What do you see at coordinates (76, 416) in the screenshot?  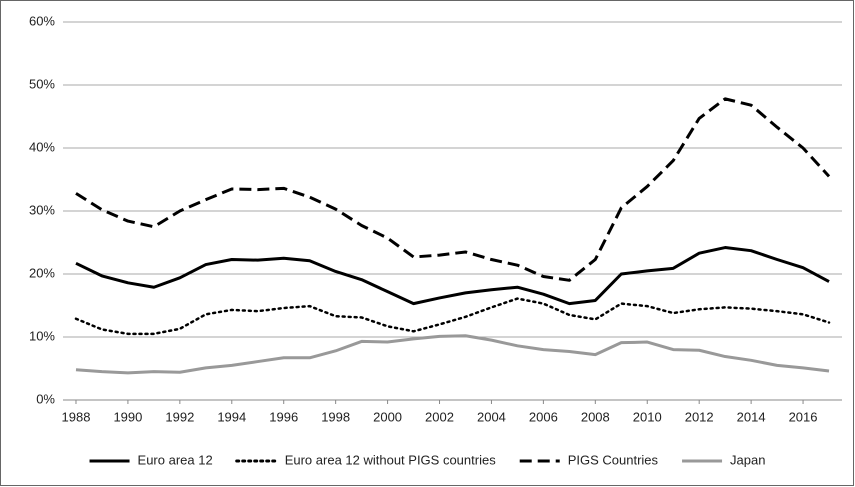 I see `x-tick-label: 1988` at bounding box center [76, 416].